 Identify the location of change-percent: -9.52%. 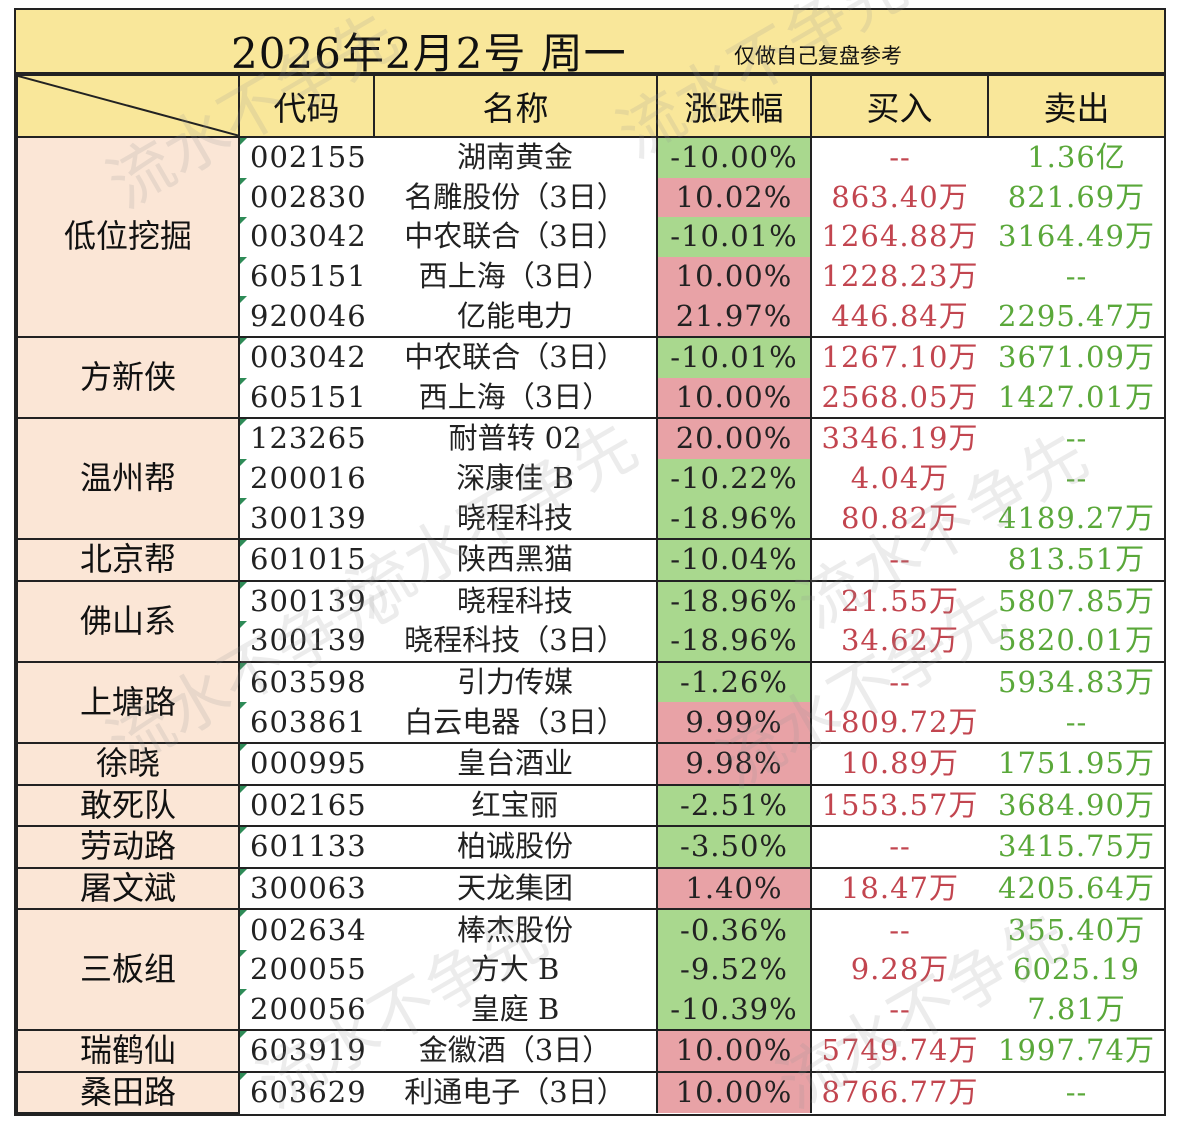
(734, 969).